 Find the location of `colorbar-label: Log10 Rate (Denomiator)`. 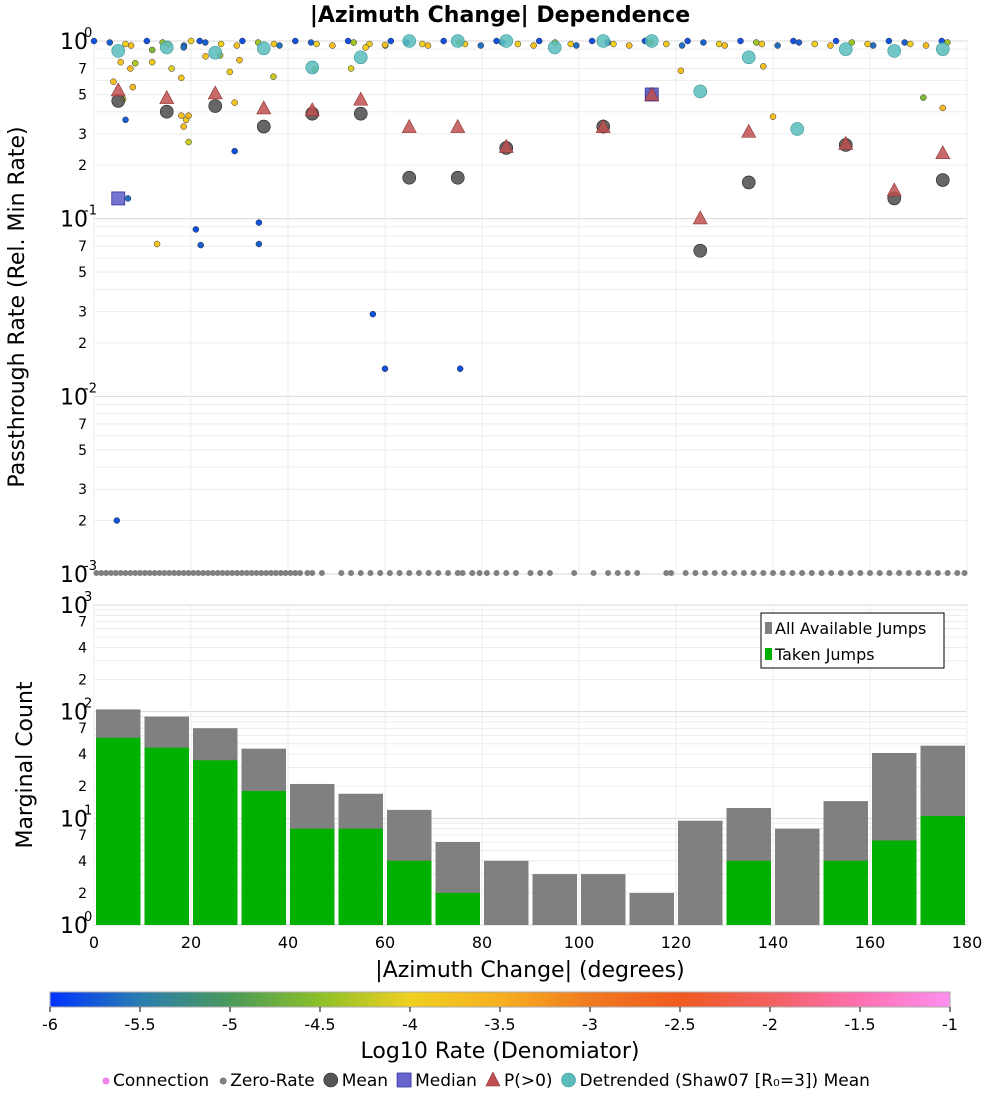

colorbar-label: Log10 Rate (Denomiator) is located at coordinates (500, 1051).